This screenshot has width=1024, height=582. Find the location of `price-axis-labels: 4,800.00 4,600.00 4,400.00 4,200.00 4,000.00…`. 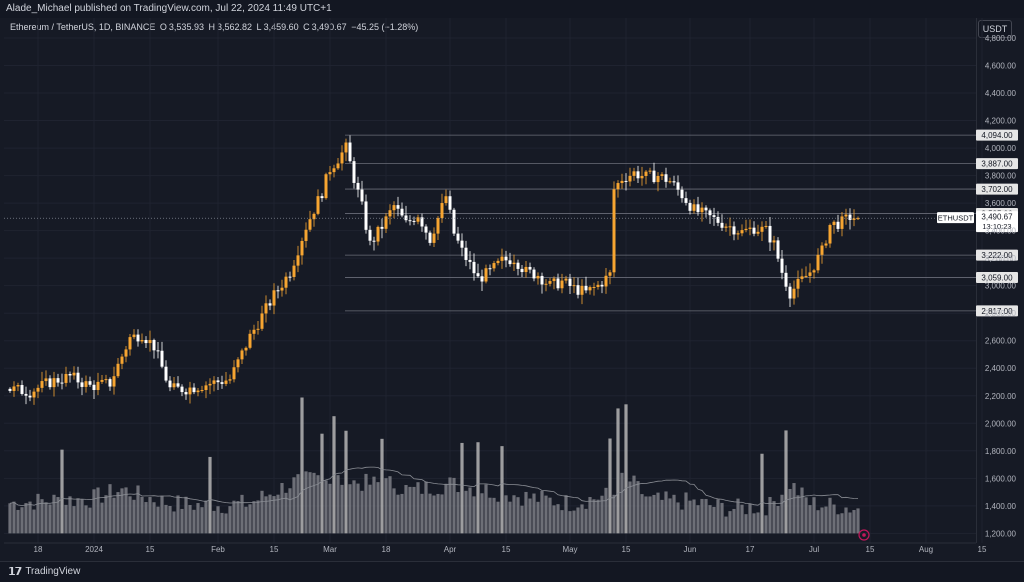

price-axis-labels: 4,800.00 4,600.00 4,400.00 4,200.00 4,000.00… is located at coordinates (1001, 286).